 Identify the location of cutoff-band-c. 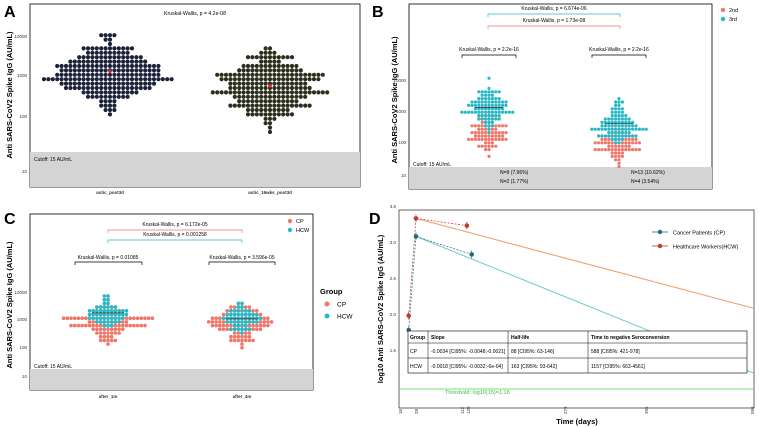
(171, 379).